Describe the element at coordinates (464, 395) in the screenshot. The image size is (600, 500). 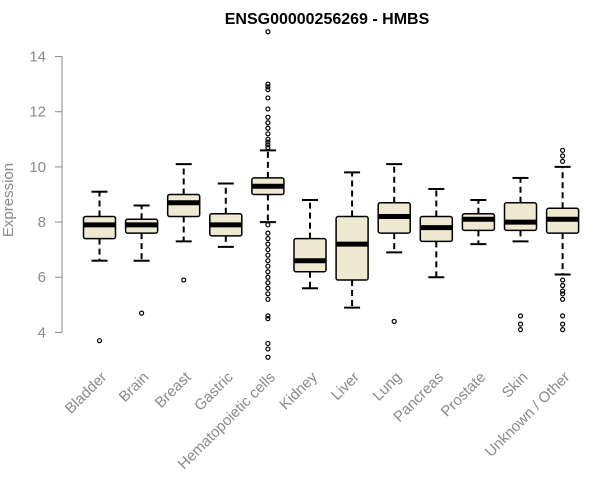
I see `x-tick-label: Prostate` at that location.